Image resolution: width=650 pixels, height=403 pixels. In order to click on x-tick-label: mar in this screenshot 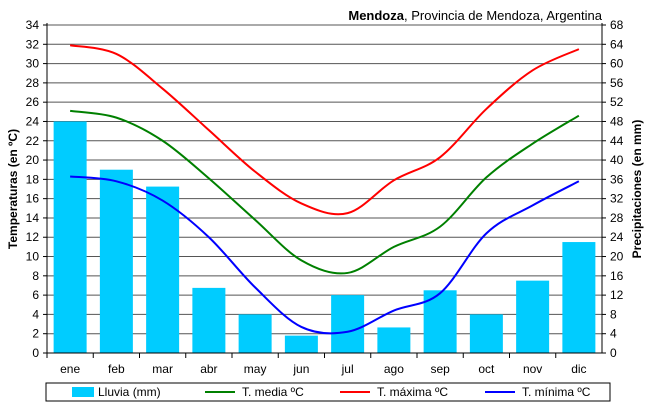, I will do `click(162, 369)`.